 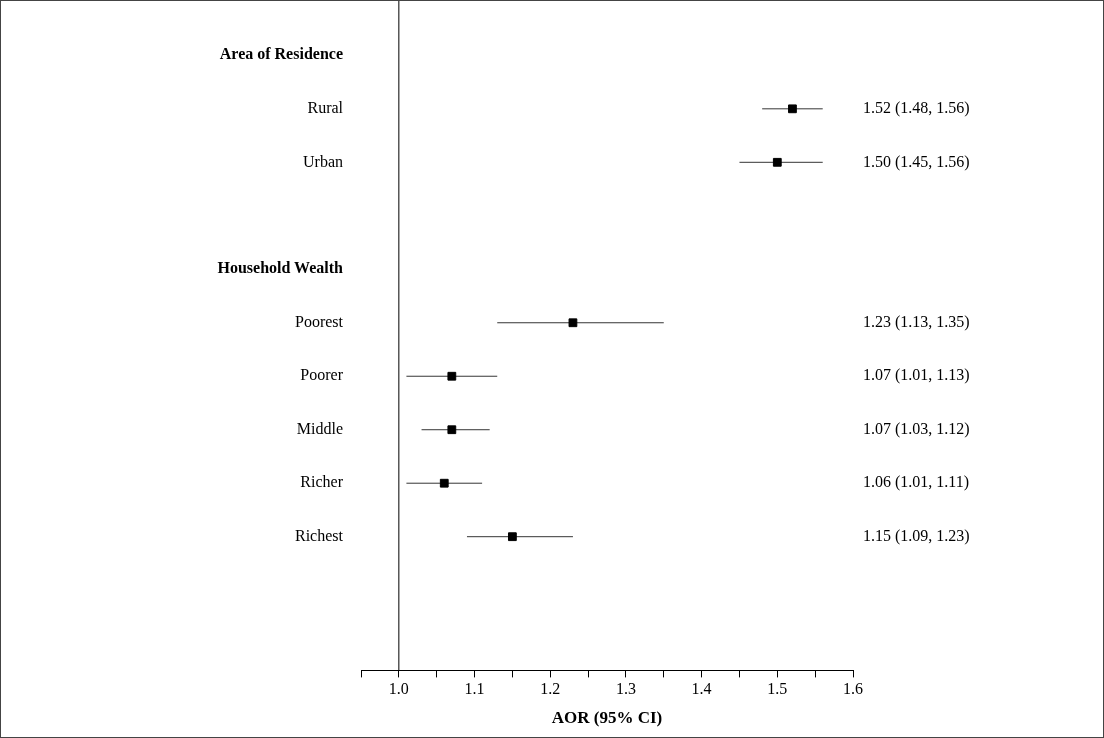 What do you see at coordinates (916, 428) in the screenshot?
I see `data-label: 1.07 (1.03, 1.12)` at bounding box center [916, 428].